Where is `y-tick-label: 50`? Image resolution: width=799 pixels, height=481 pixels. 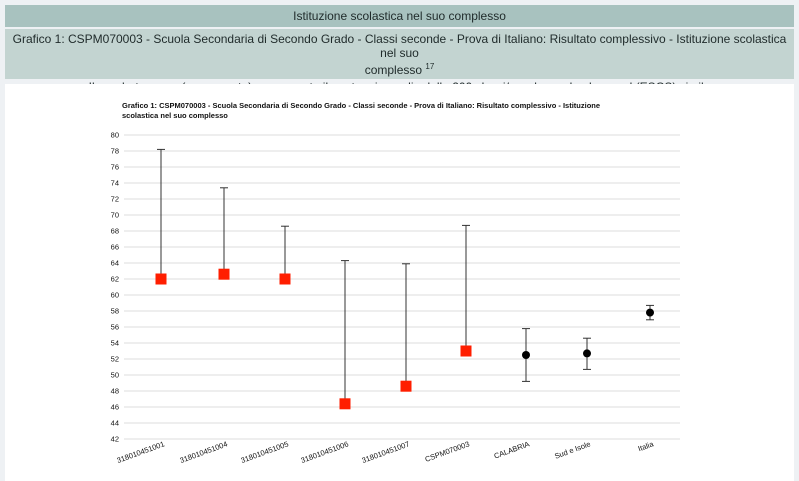 y-tick-label: 50 is located at coordinates (115, 375).